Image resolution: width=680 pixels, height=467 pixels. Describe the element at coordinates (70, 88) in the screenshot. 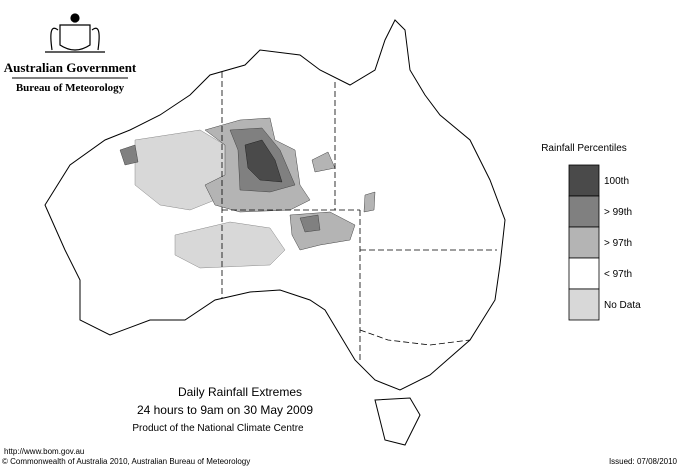

I see `header-subtitle: Bureau of Meteorology` at that location.